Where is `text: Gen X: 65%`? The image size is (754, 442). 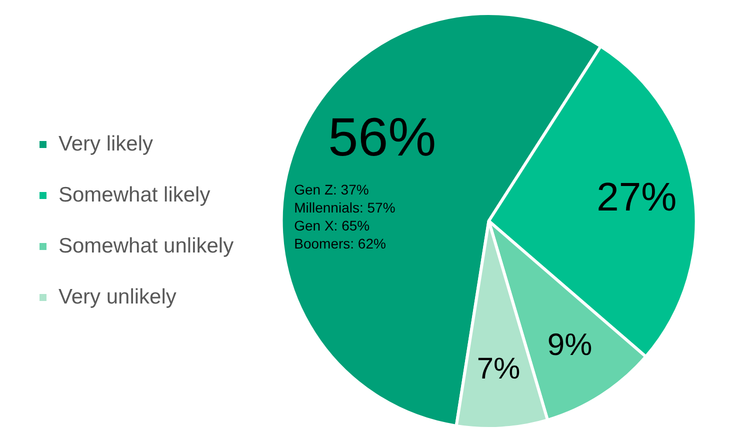
text: Gen X: 65% is located at coordinates (332, 225).